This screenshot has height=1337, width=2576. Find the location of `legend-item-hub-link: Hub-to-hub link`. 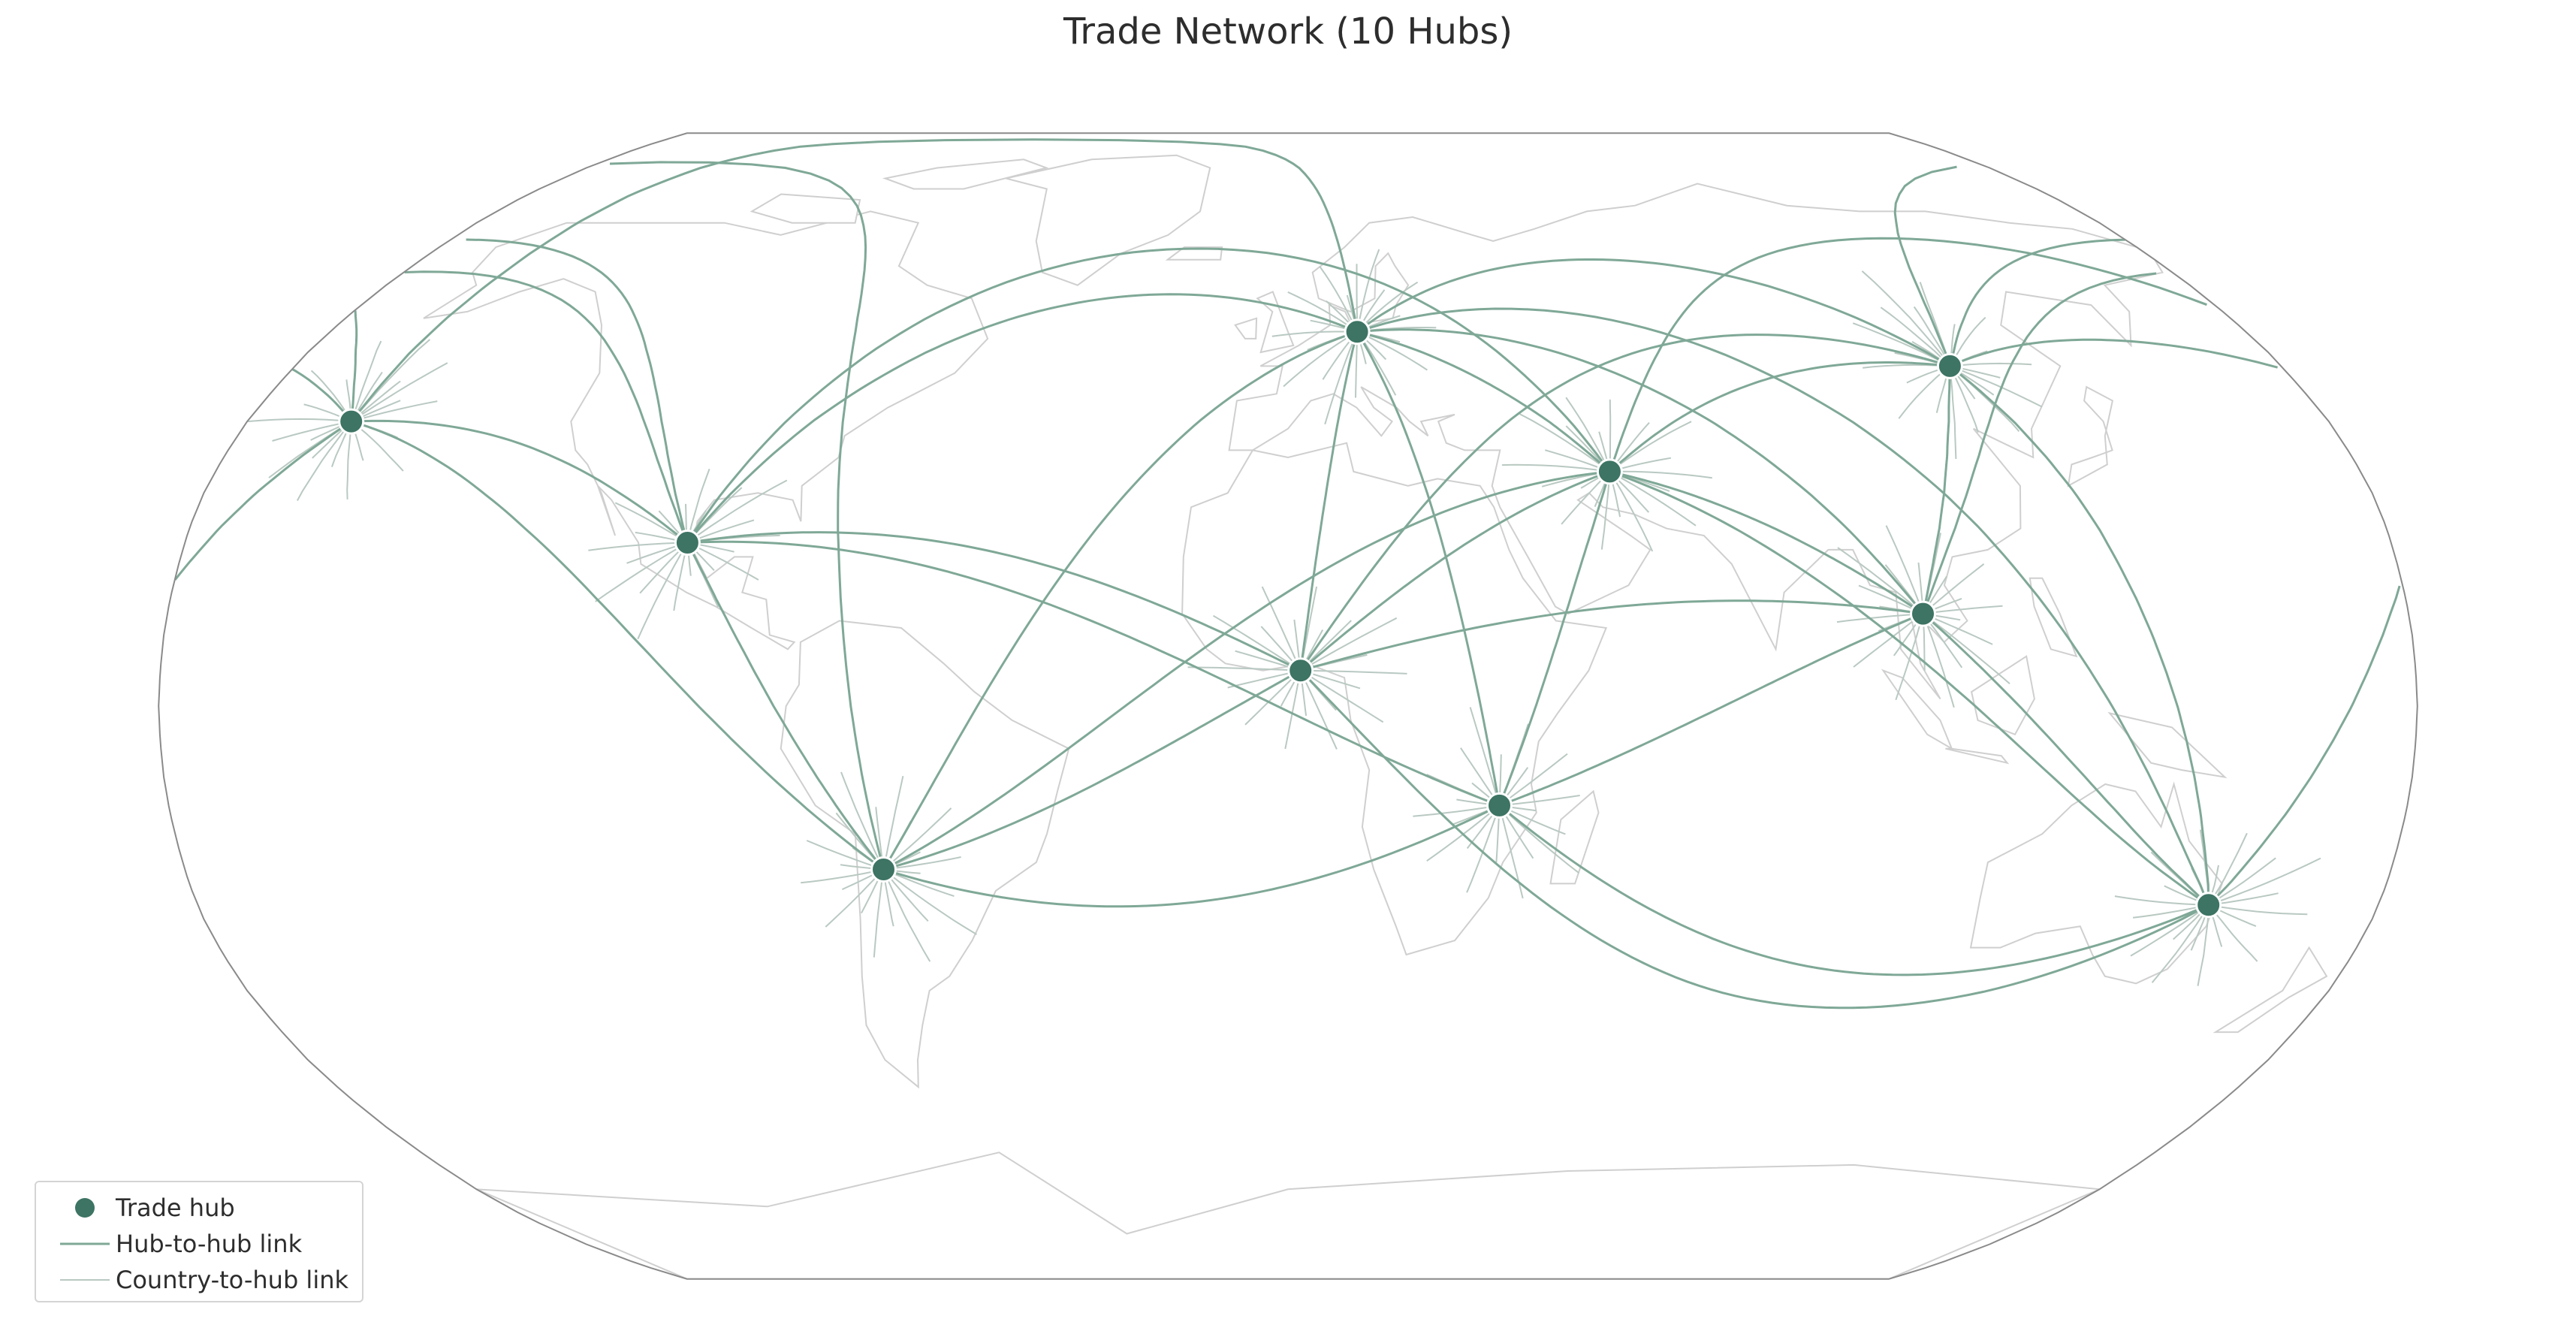

legend-item-hub-link: Hub-to-hub link is located at coordinates (199, 1244).